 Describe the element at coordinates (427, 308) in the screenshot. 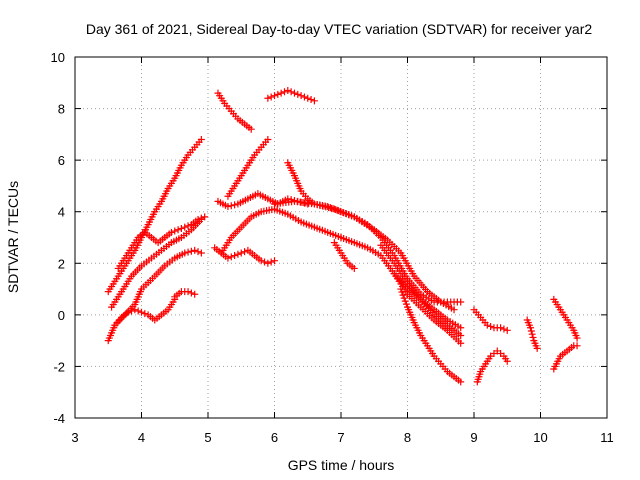

I see `series-arc18` at that location.